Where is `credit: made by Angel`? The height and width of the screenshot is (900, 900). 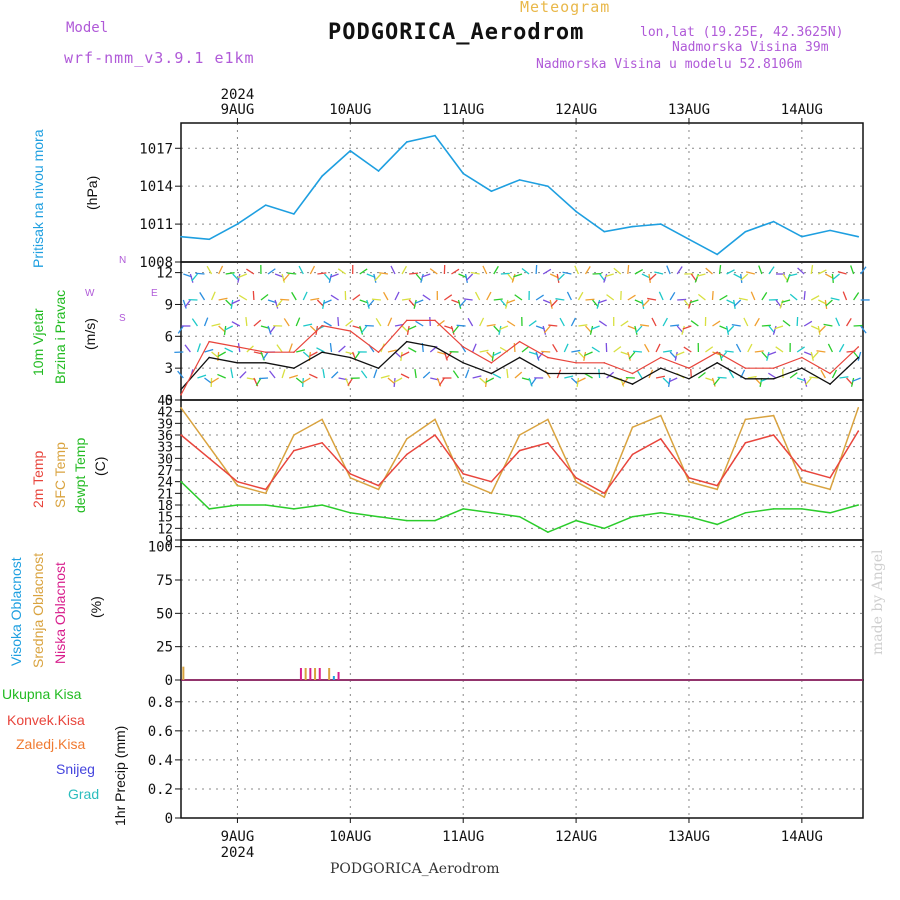
credit: made by Angel is located at coordinates (878, 602).